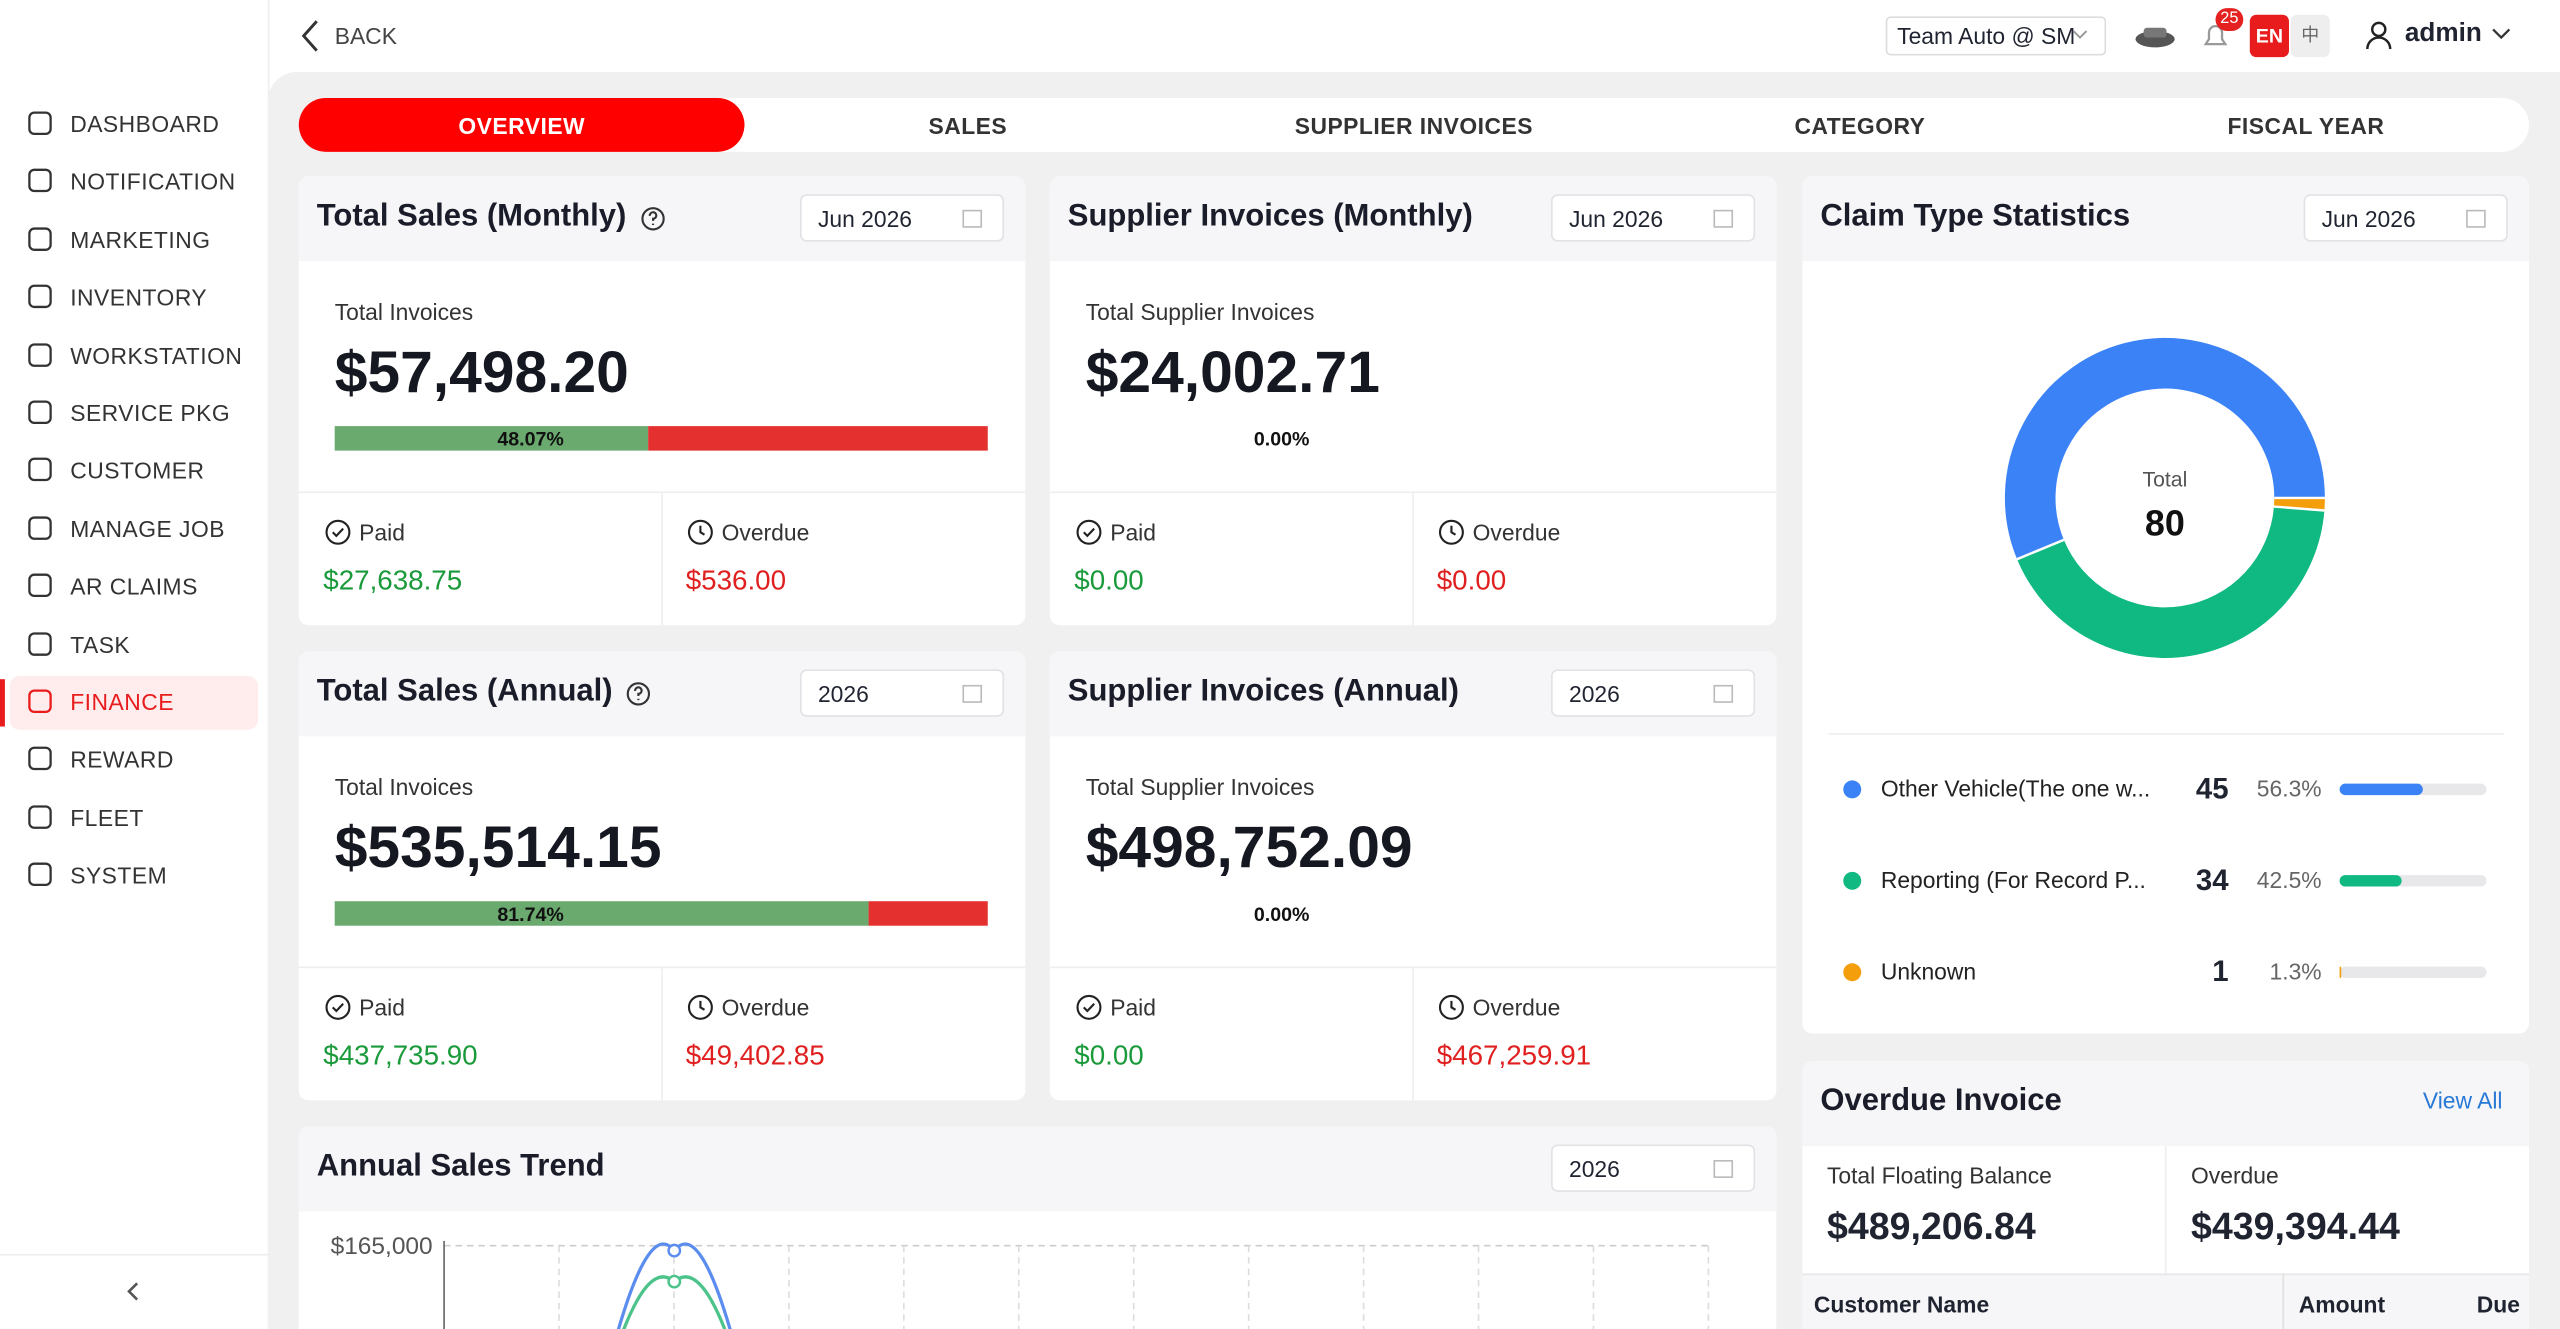 The height and width of the screenshot is (1329, 2560). I want to click on back-icon, so click(310, 35).